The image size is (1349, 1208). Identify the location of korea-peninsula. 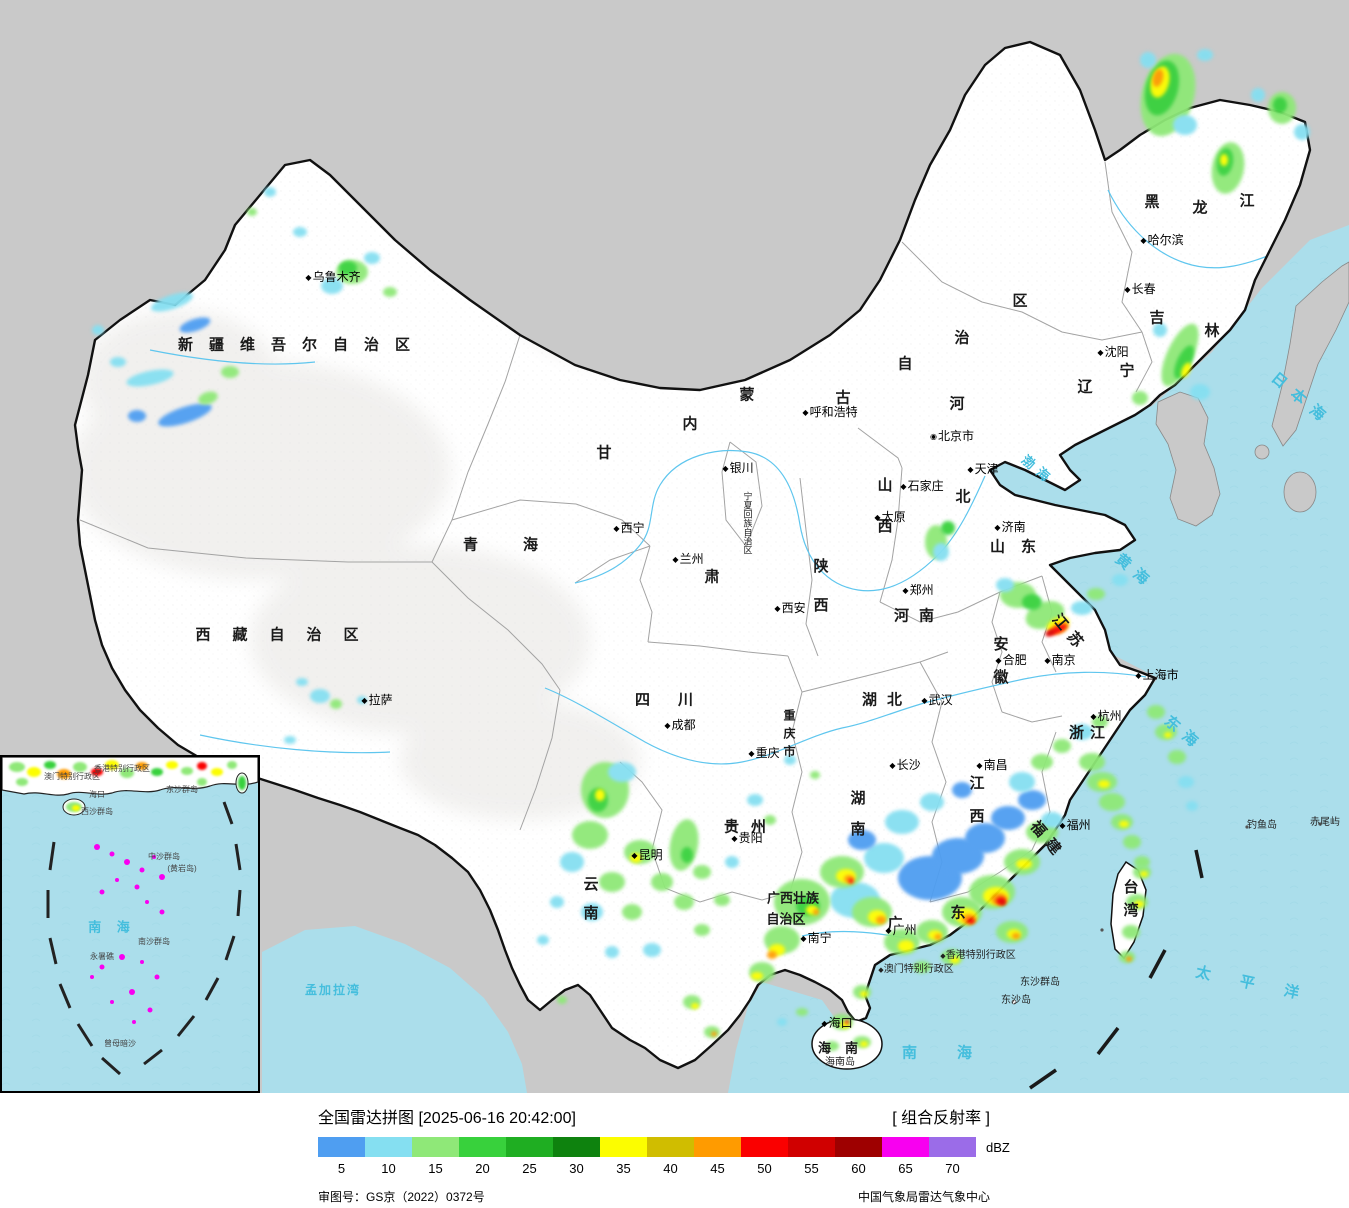
(1188, 459).